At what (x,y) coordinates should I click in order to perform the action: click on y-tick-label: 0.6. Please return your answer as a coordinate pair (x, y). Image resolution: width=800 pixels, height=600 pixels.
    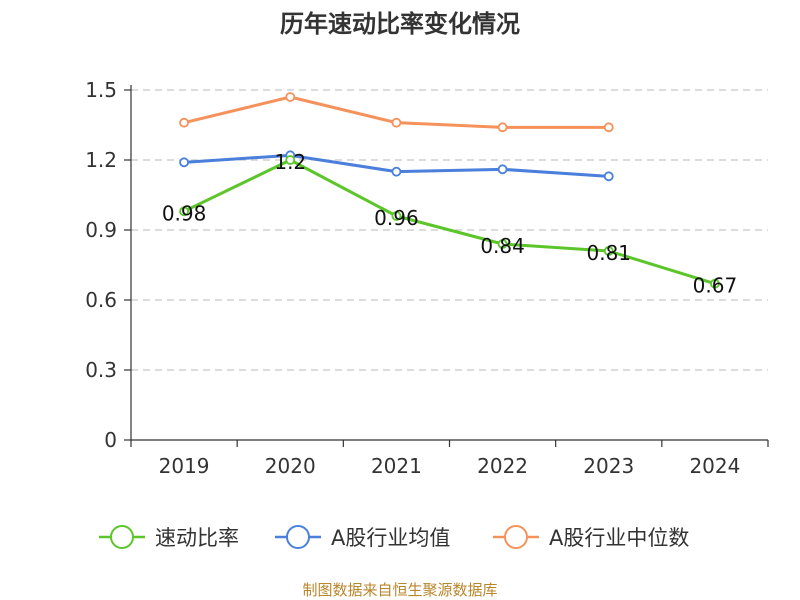
    Looking at the image, I should click on (101, 300).